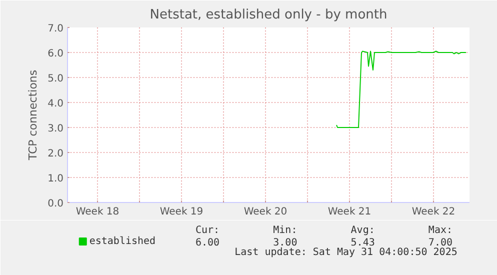 The image size is (497, 275). What do you see at coordinates (207, 243) in the screenshot?
I see `text: 6.00` at bounding box center [207, 243].